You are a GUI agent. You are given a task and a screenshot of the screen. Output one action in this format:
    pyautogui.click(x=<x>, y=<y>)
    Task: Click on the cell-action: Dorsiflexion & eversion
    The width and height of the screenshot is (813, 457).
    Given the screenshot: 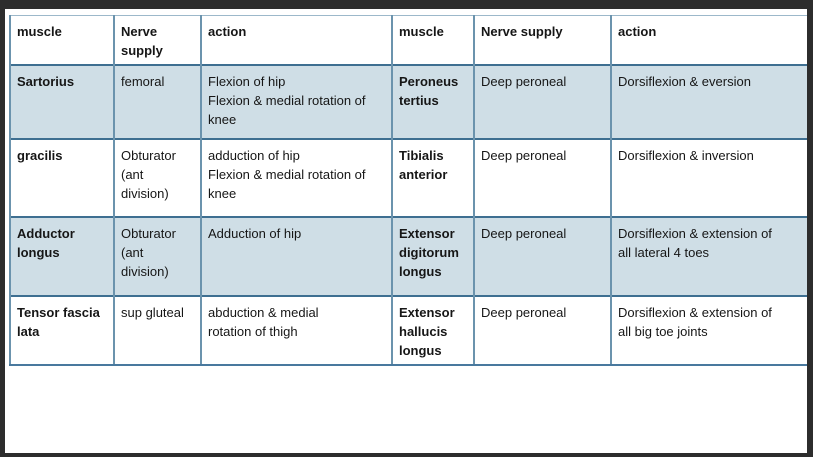 What is the action you would take?
    pyautogui.click(x=708, y=101)
    